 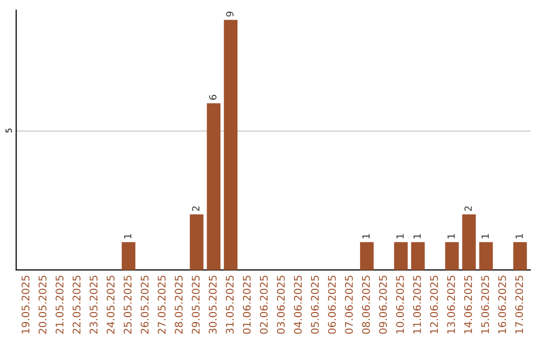 I want to click on x-tick-label: 20.05.2025, so click(x=42, y=305).